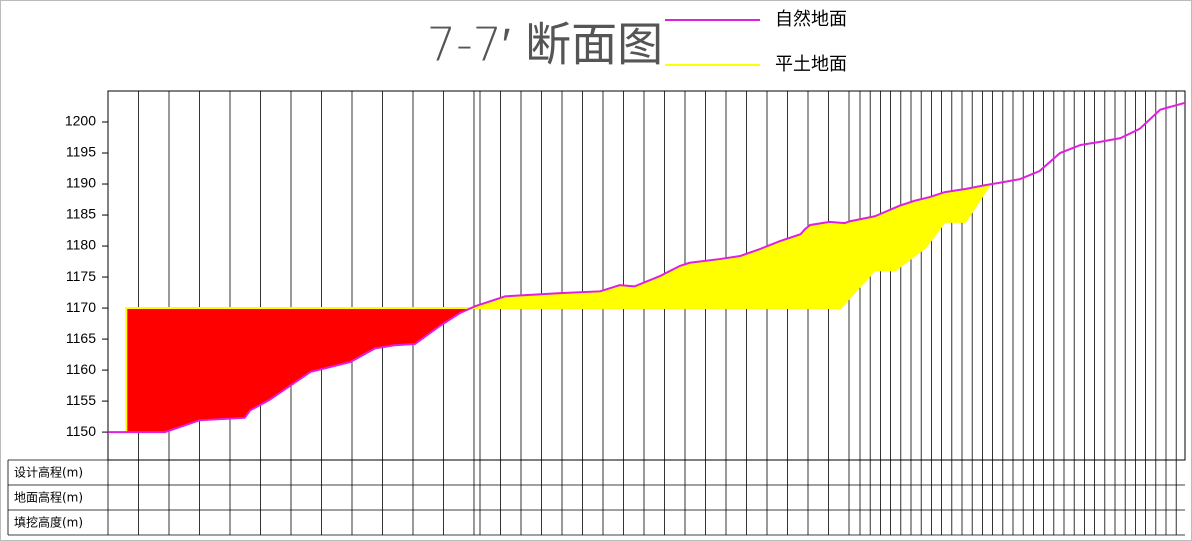 The image size is (1192, 541). Describe the element at coordinates (81, 431) in the screenshot. I see `y-tick-label: 1150` at that location.